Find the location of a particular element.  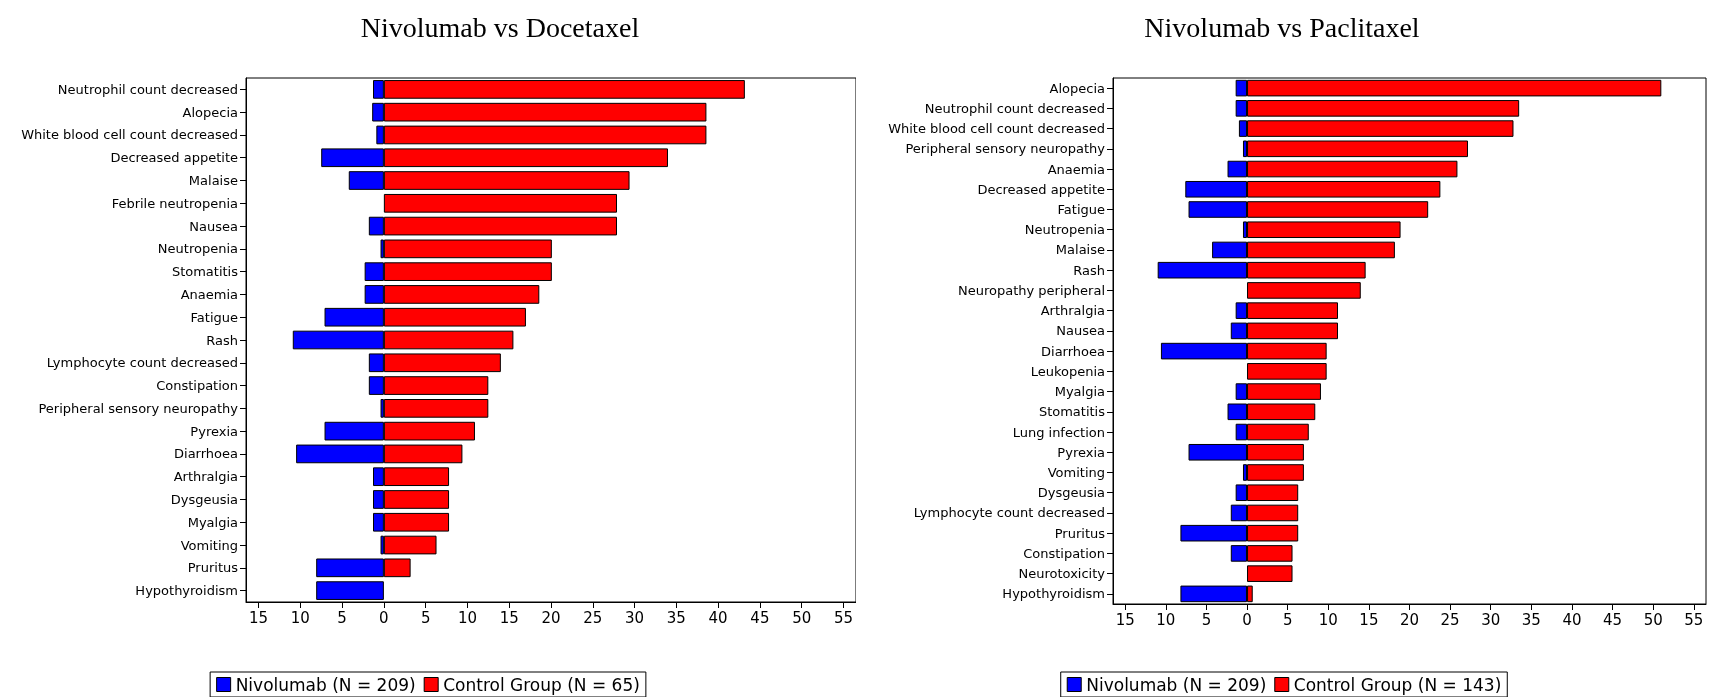

chart-title: Nivolumab vs Paclitaxel is located at coordinates (1282, 27).